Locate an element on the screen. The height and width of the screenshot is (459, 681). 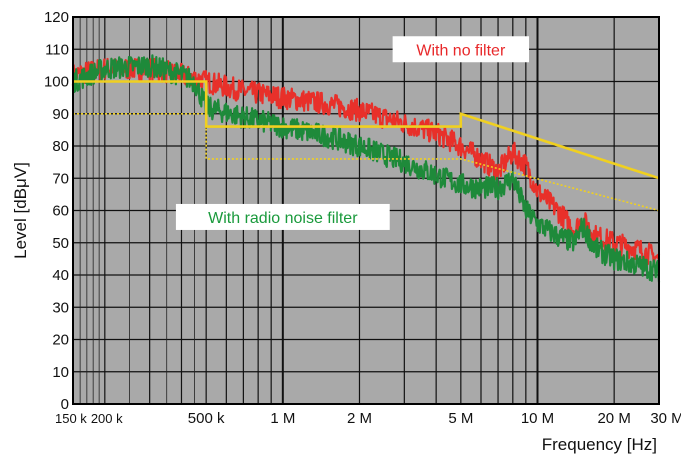
x-tick-labels: 150 k 200 k 500 k 1 M 2 M 5 M 10 M 20 M 30 M is located at coordinates (368, 418).